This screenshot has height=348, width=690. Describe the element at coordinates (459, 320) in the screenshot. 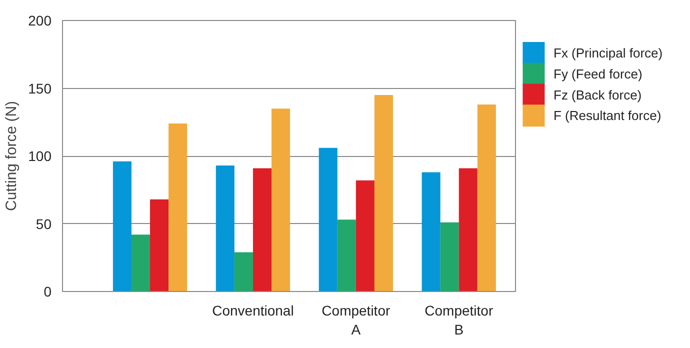

I see `x-tick-label: Competitor B` at that location.